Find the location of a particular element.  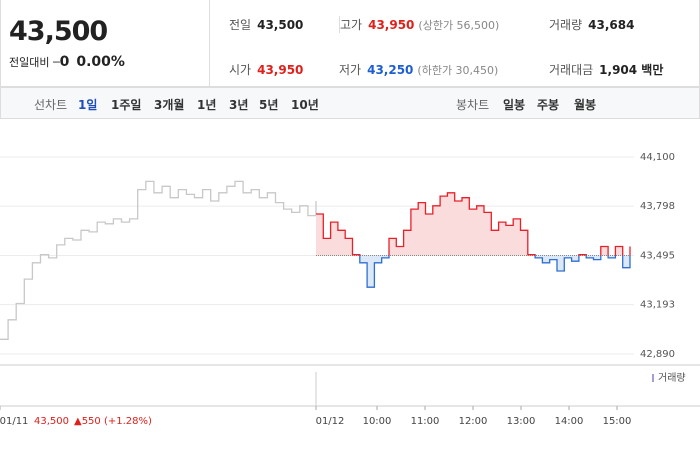

period-tab: 1년 is located at coordinates (207, 105).